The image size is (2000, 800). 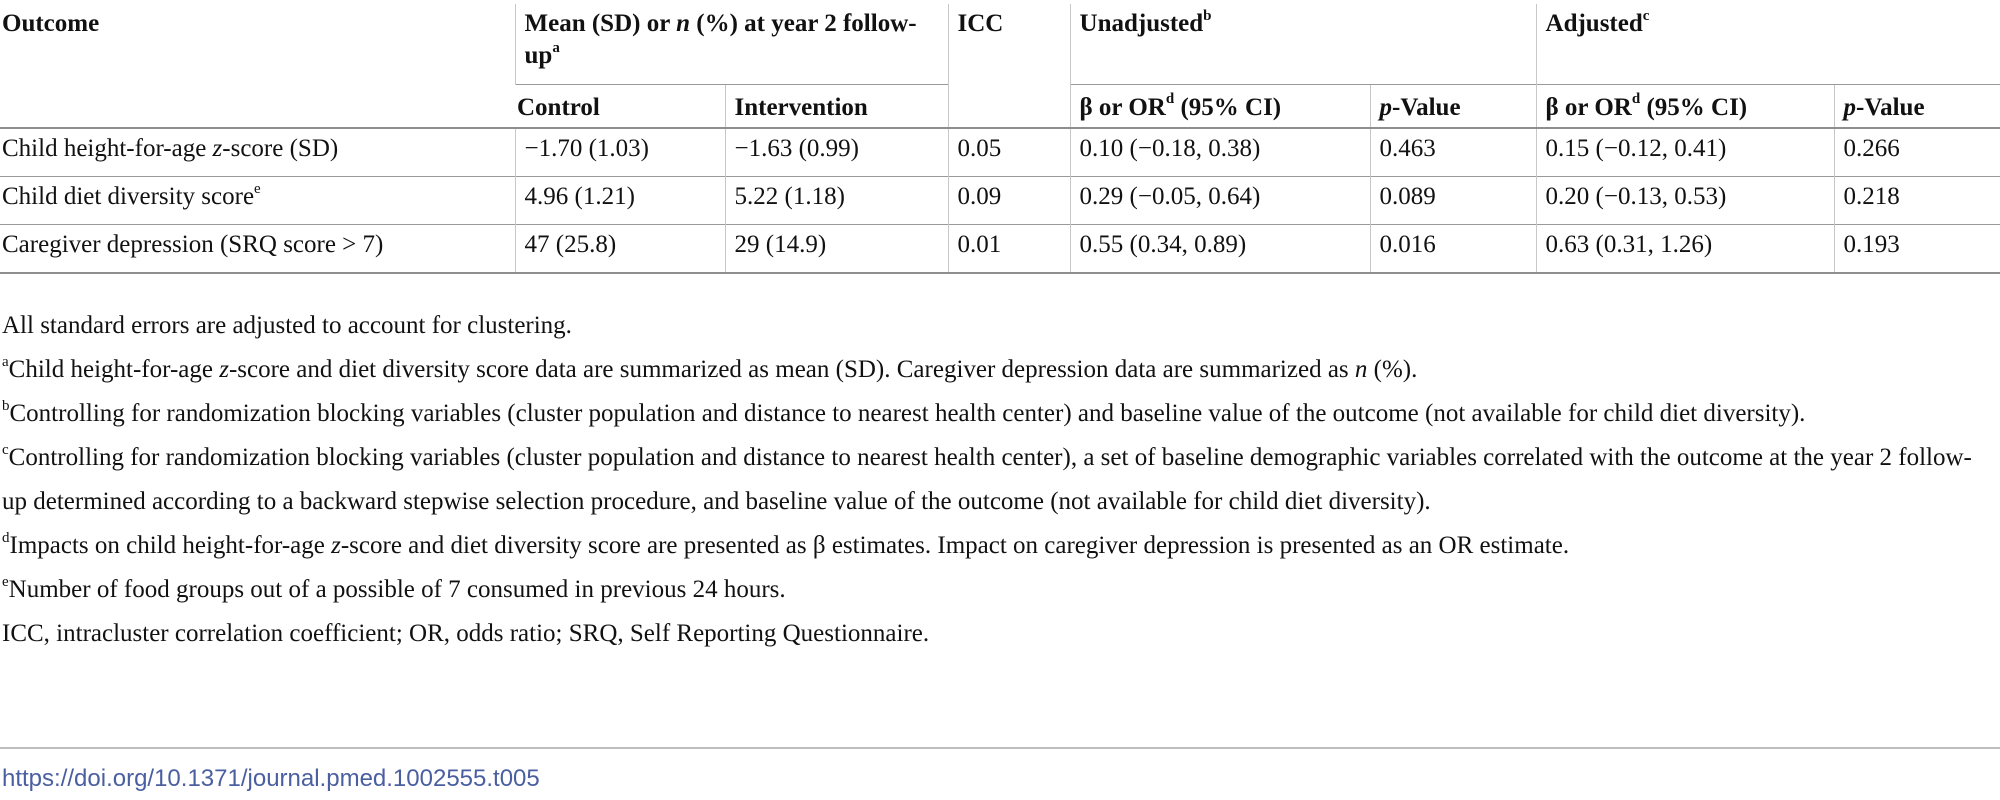 What do you see at coordinates (1009, 152) in the screenshot?
I see `cell-icc: 0.05` at bounding box center [1009, 152].